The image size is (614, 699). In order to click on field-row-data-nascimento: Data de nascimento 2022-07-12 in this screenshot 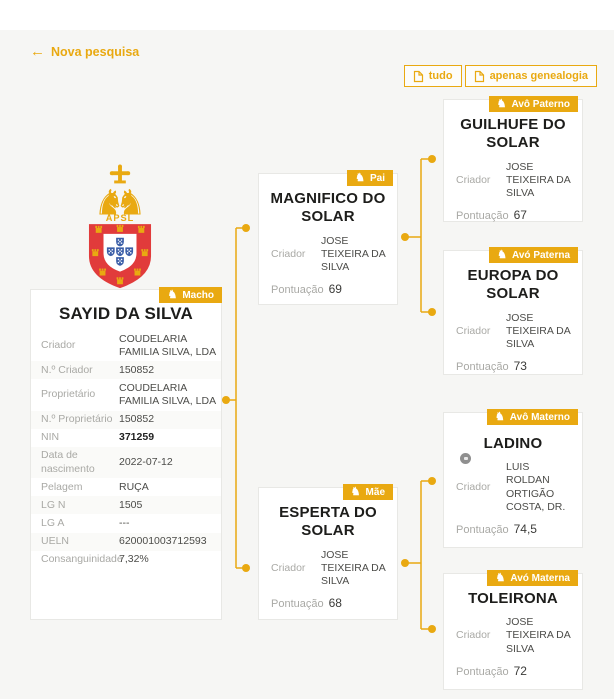, I will do `click(126, 462)`.